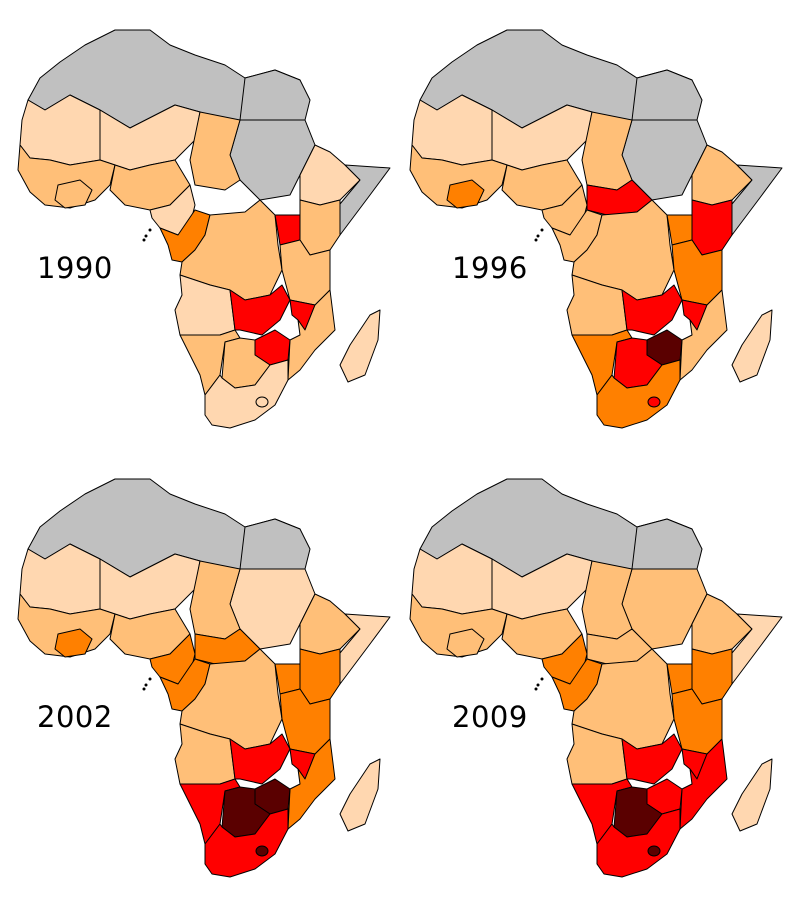 This screenshot has width=804, height=899. I want to click on year-label: 2002, so click(75, 717).